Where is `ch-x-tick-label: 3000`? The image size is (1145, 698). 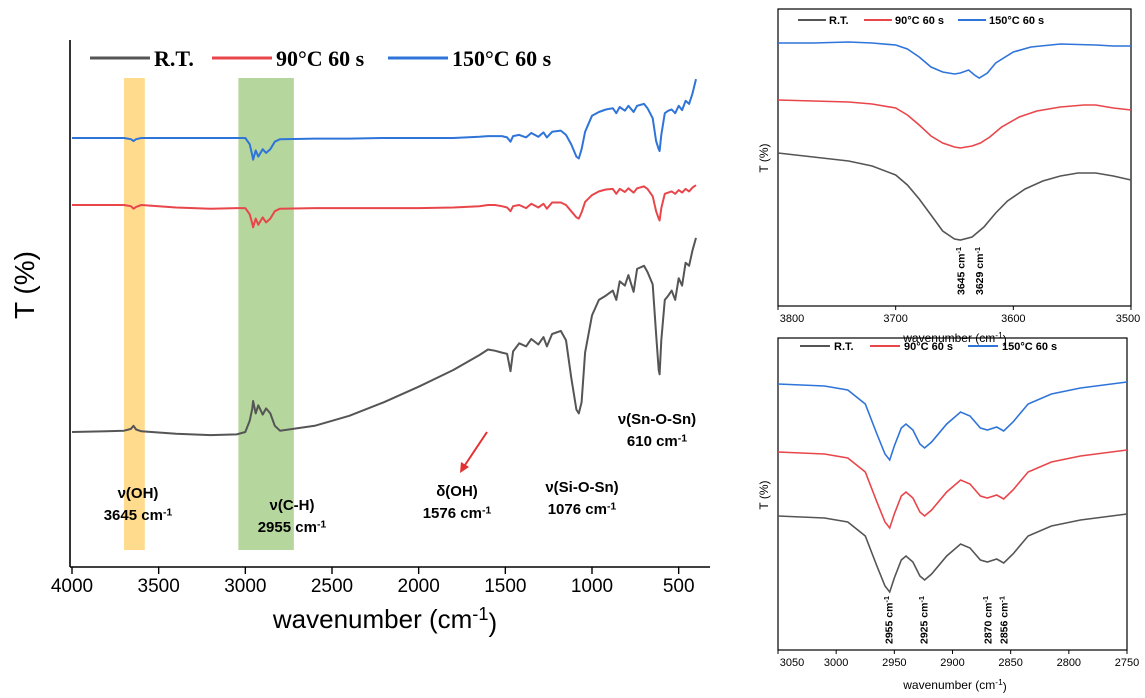 ch-x-tick-label: 3000 is located at coordinates (836, 663).